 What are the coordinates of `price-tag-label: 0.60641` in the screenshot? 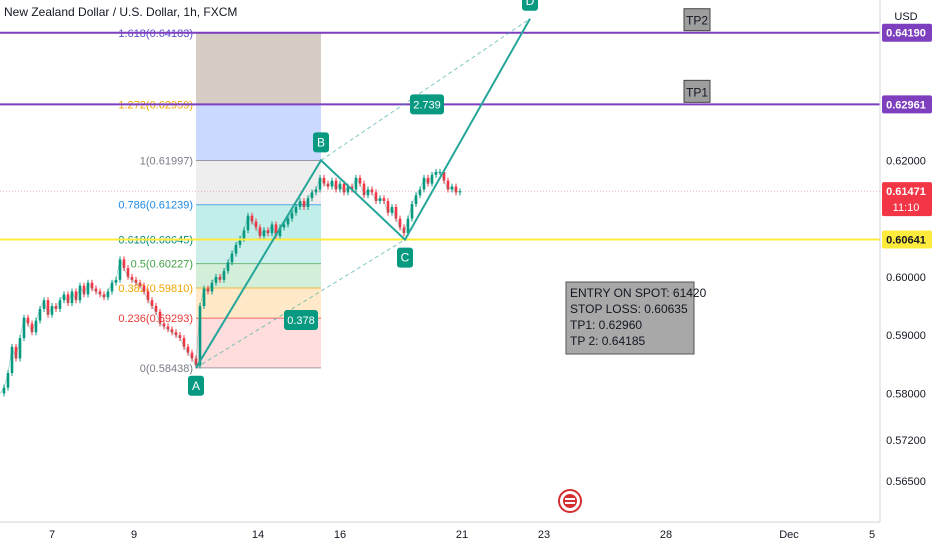 It's located at (906, 241).